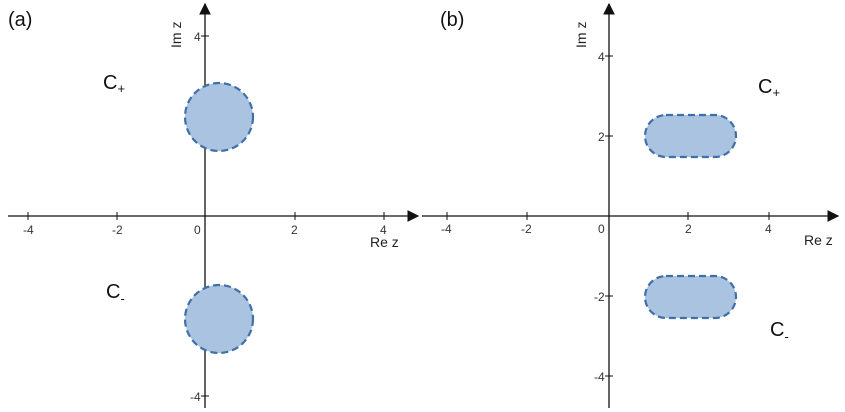 This screenshot has width=845, height=412. I want to click on panel-b-x-tick-label: 4, so click(768, 229).